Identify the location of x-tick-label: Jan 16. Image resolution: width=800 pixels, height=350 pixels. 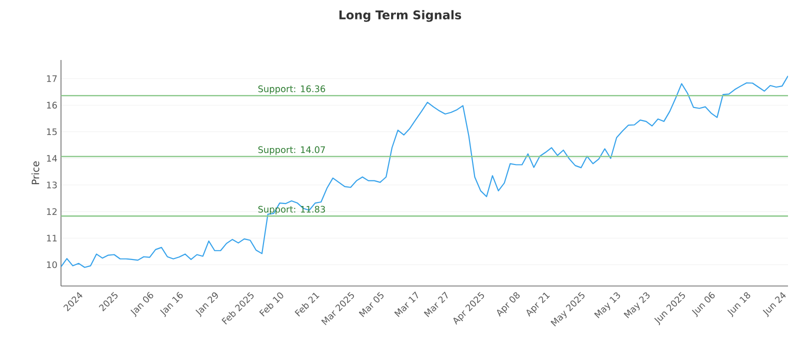
(171, 305).